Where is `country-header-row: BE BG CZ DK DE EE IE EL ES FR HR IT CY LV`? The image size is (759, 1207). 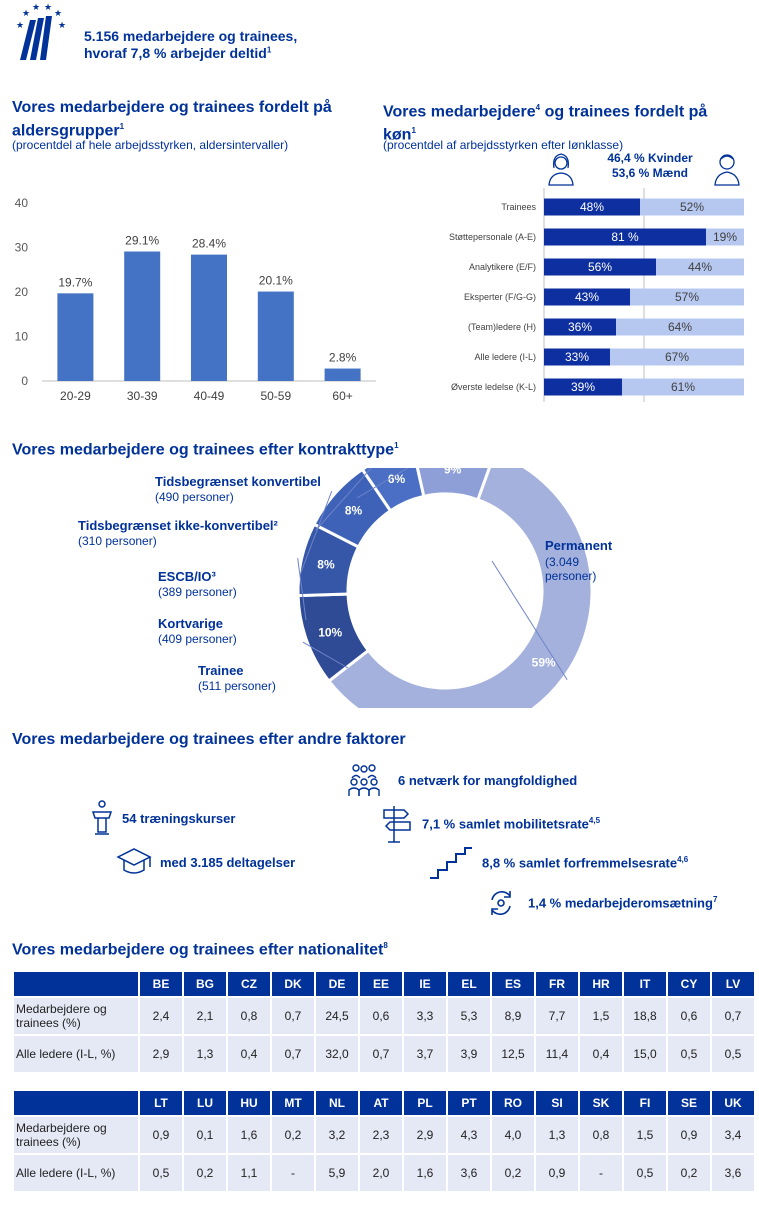 country-header-row: BE BG CZ DK DE EE IE EL ES FR HR IT CY LV is located at coordinates (384, 984).